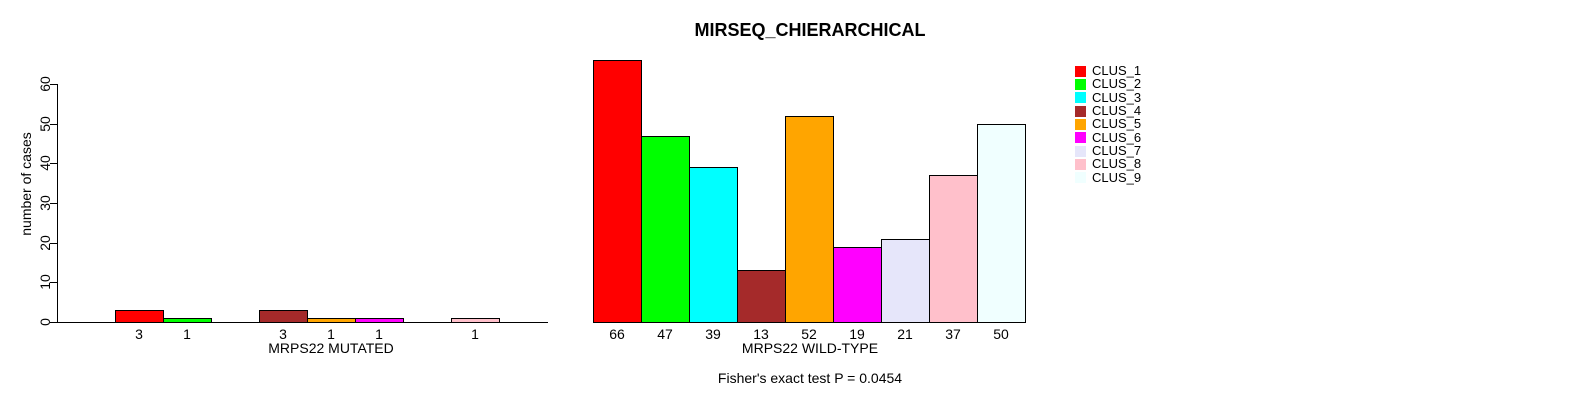 The height and width of the screenshot is (400, 1590). Describe the element at coordinates (283, 316) in the screenshot. I see `bar-clus_4-mutated` at that location.